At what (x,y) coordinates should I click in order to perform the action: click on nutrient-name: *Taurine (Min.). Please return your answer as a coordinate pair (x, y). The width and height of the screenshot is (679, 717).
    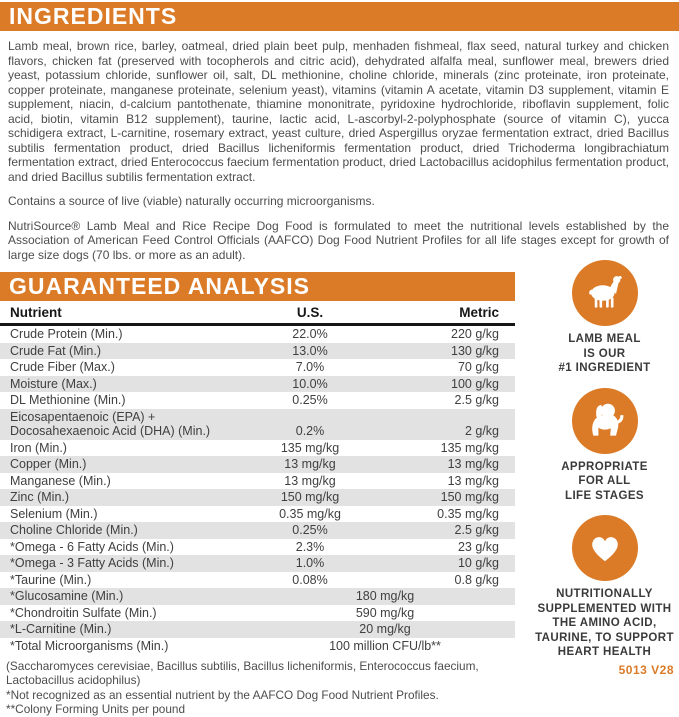
    Looking at the image, I should click on (51, 579).